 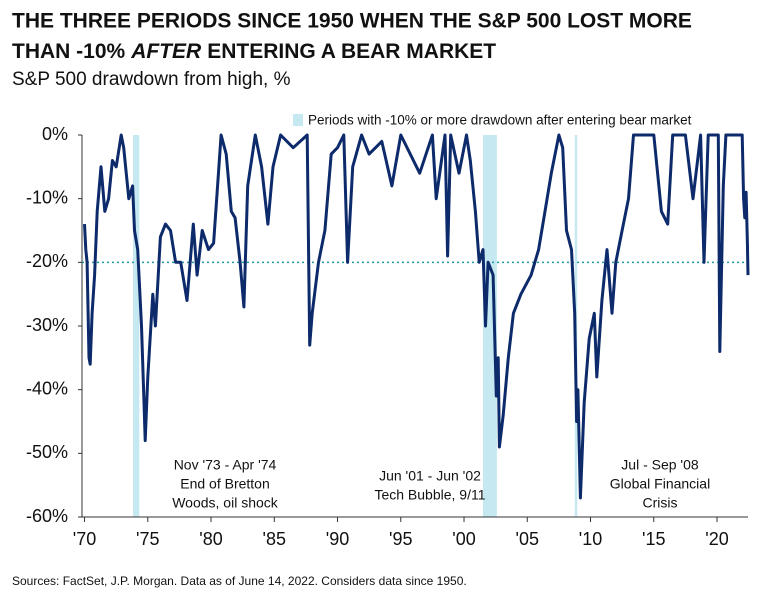 What do you see at coordinates (298, 120) in the screenshot?
I see `legend-swatch` at bounding box center [298, 120].